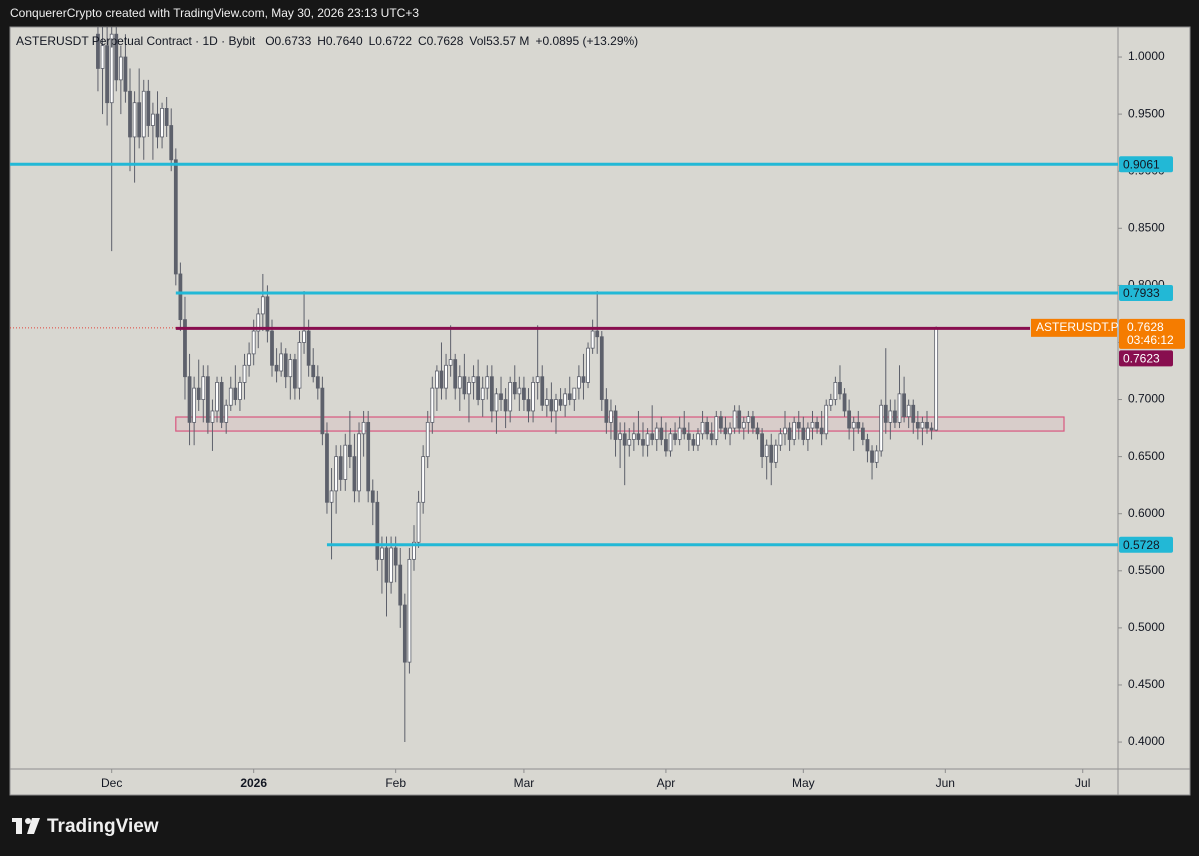 Image resolution: width=1199 pixels, height=856 pixels. Describe the element at coordinates (945, 783) in the screenshot. I see `x-tick-label: Jun` at that location.